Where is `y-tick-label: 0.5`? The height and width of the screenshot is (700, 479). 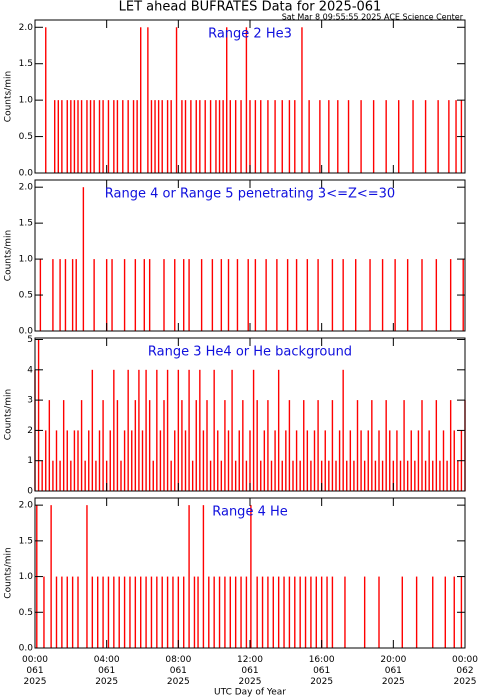
y-tick-label: 0.5 is located at coordinates (26, 137).